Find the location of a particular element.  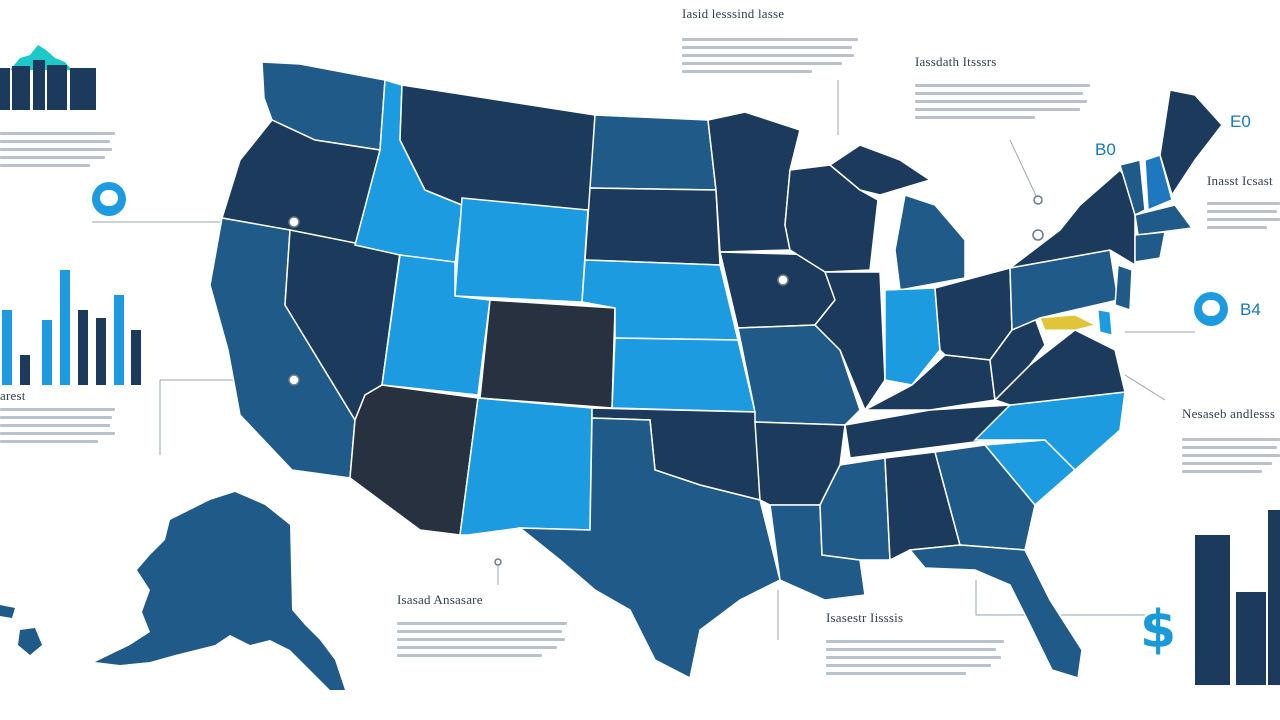

right-value-3: B4 is located at coordinates (1250, 309).